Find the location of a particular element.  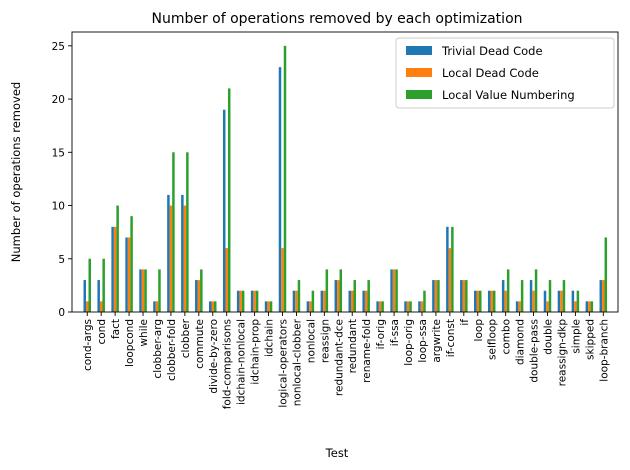

bar-selfloop-local-dead-code is located at coordinates (491, 301).